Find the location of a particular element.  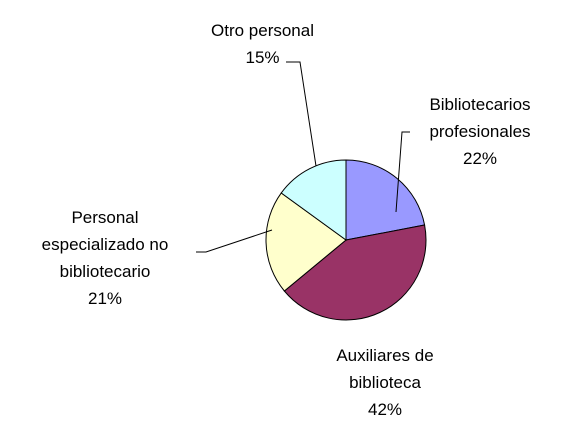

slice-label: Auxiliares de biblioteca 42% is located at coordinates (385, 382).